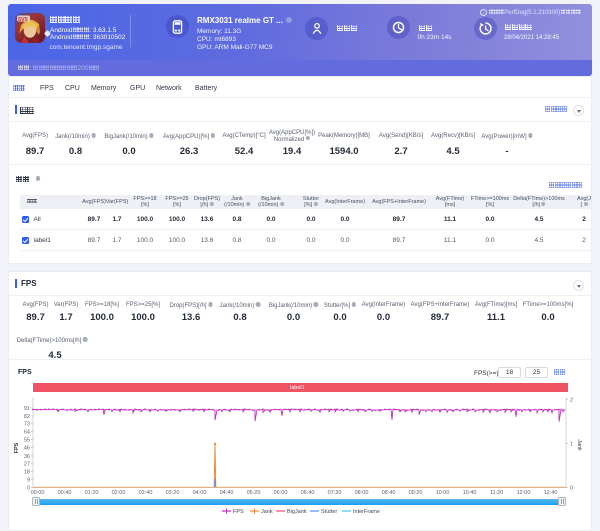  Describe the element at coordinates (335, 493) in the screenshot. I see `svg-text: 07:20` at that location.